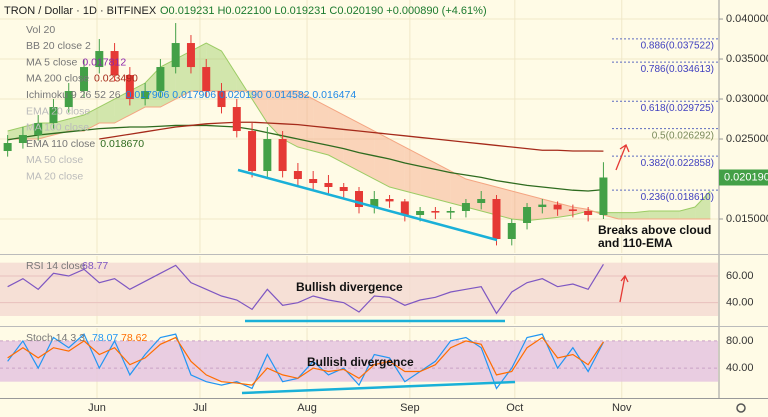  What do you see at coordinates (654, 230) in the screenshot?
I see `annotation: Breaks above cloud` at bounding box center [654, 230].